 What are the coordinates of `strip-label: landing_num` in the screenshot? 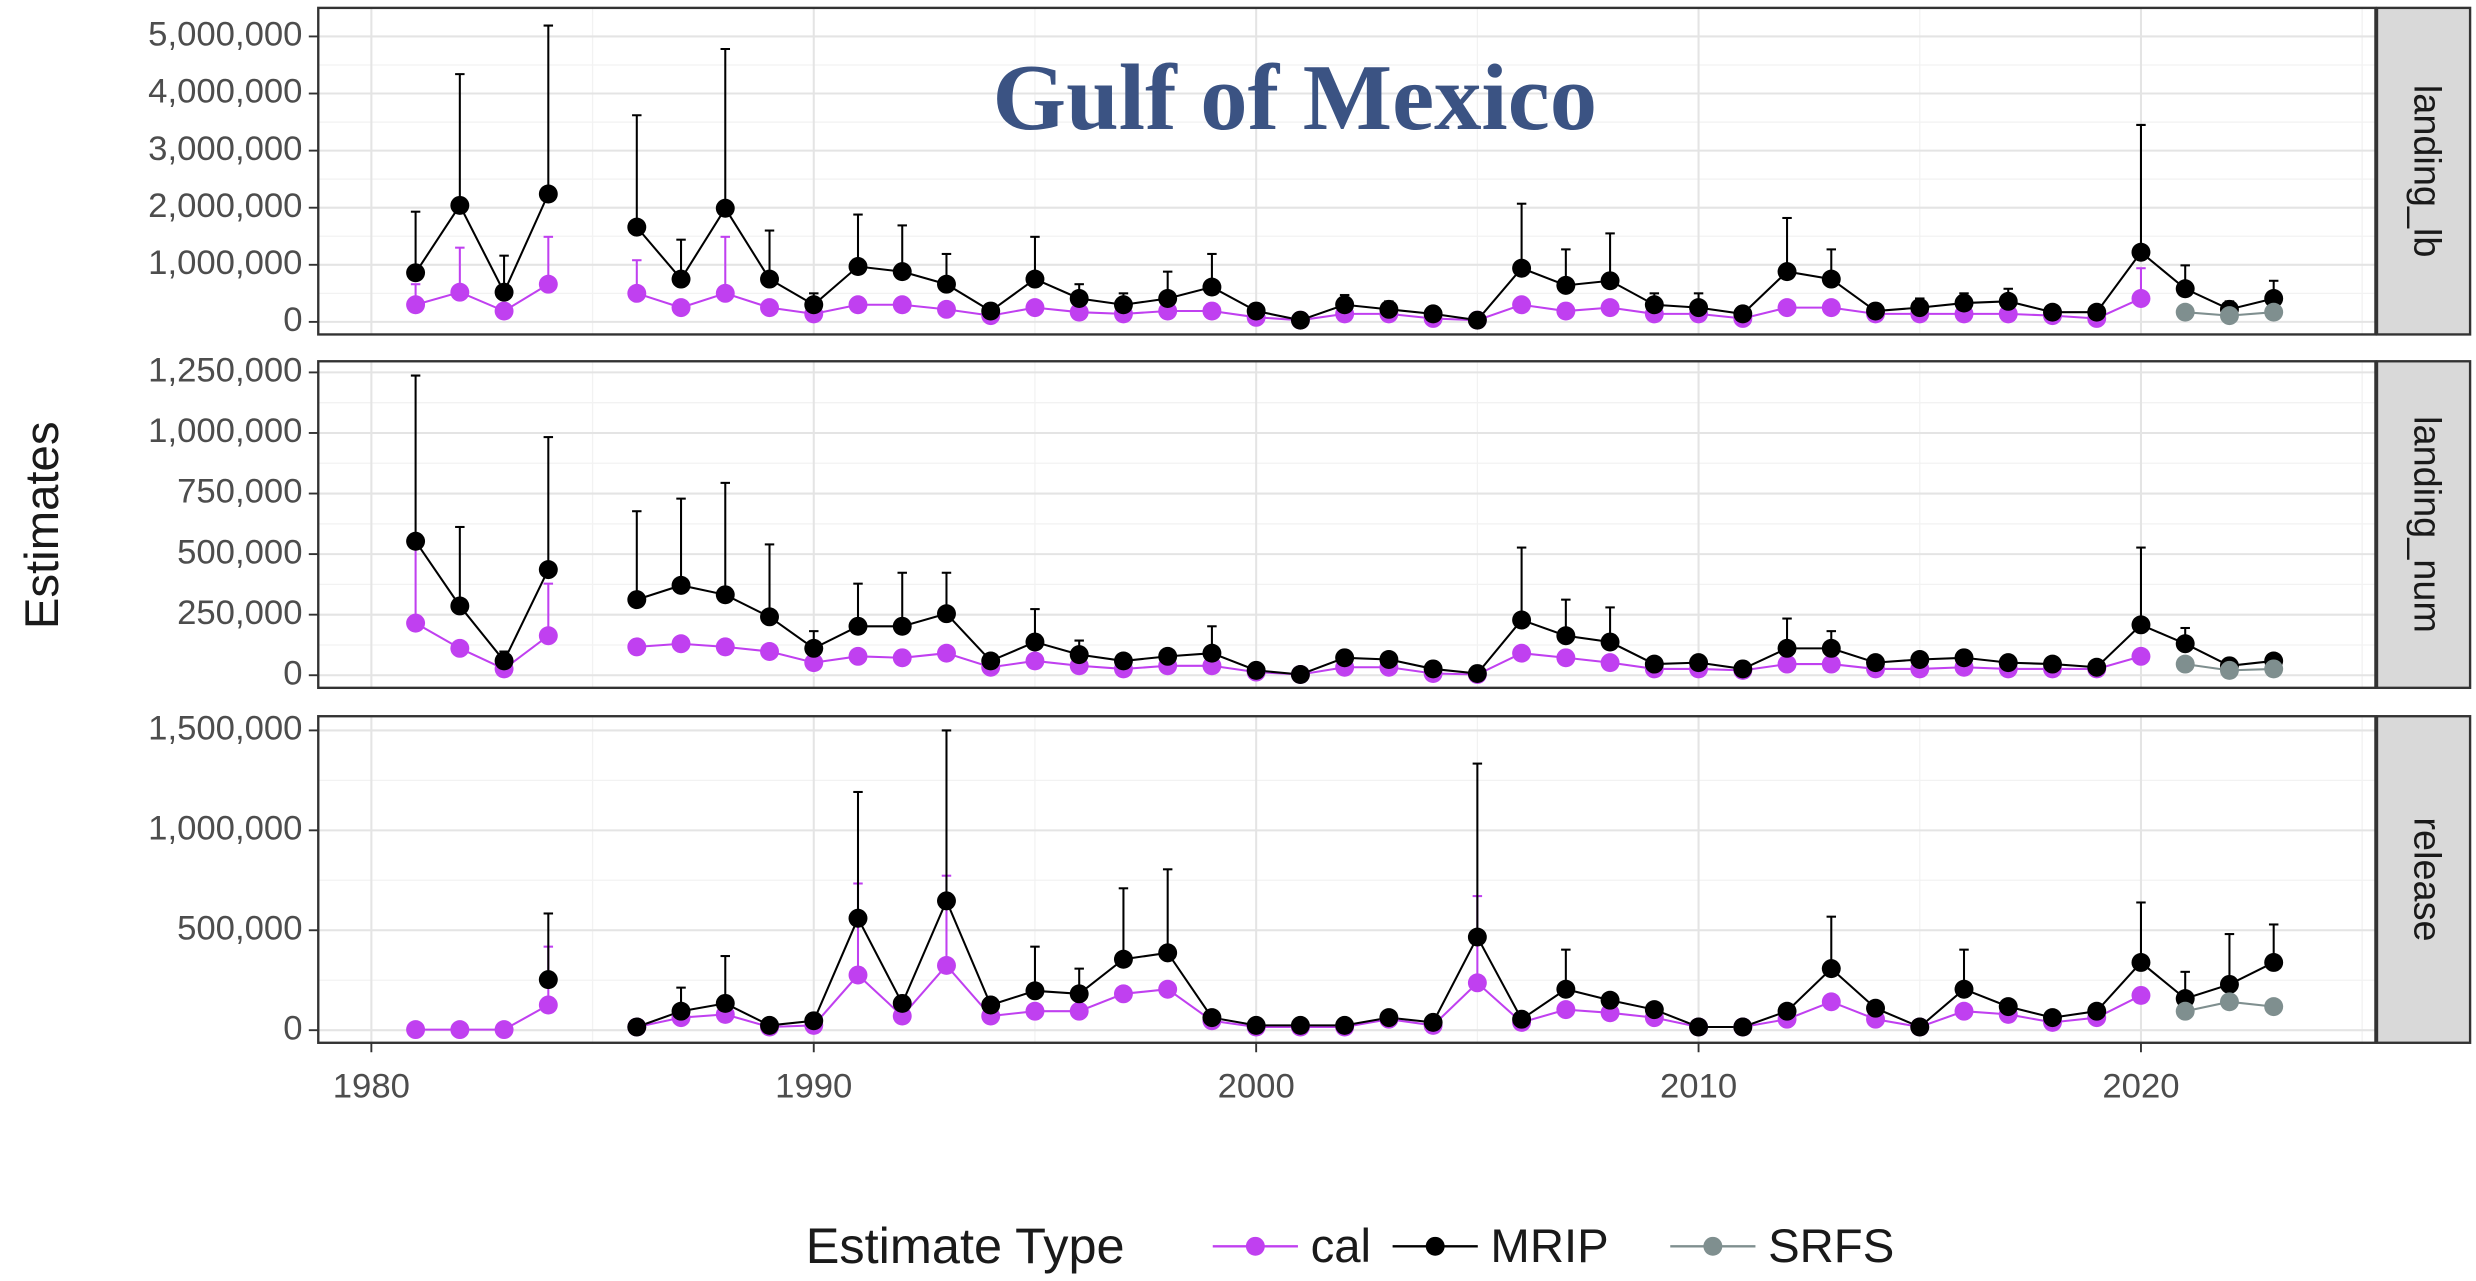 It's located at (2426, 524).